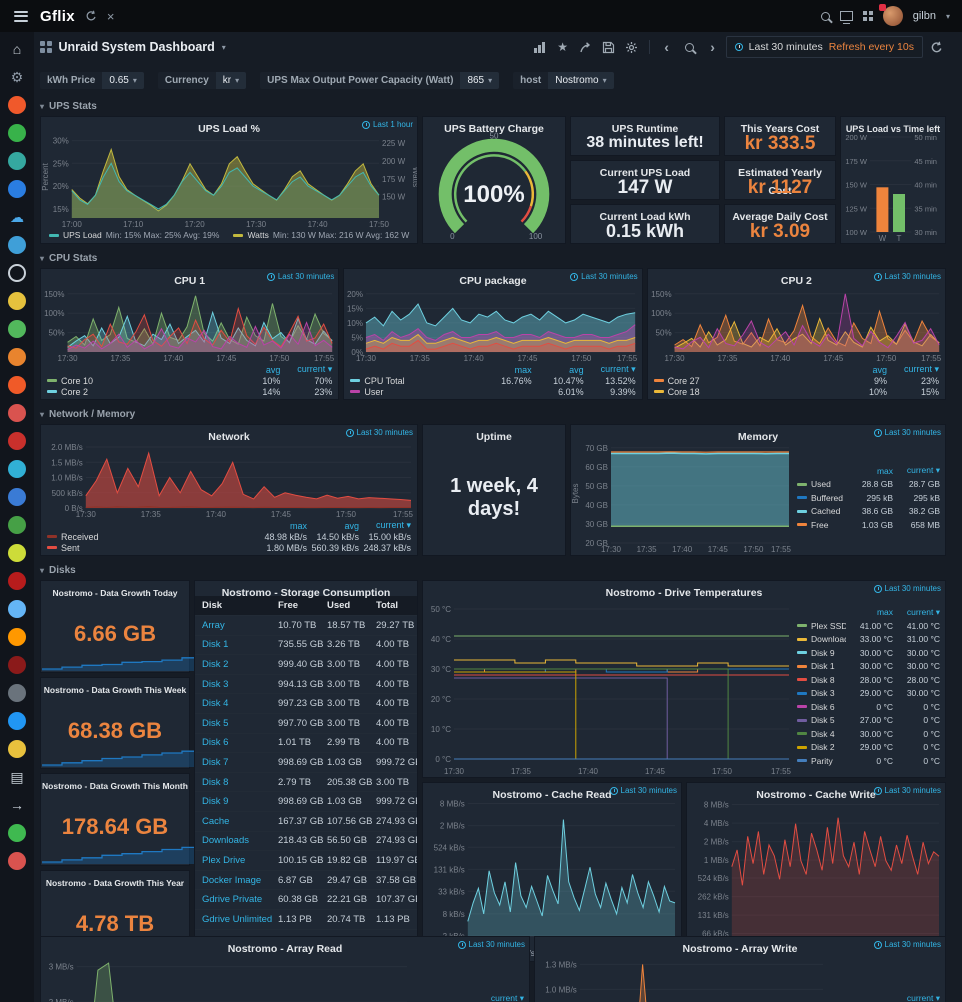 This screenshot has height=1002, width=962. I want to click on sidebar-app-github-icon, so click(17, 833).